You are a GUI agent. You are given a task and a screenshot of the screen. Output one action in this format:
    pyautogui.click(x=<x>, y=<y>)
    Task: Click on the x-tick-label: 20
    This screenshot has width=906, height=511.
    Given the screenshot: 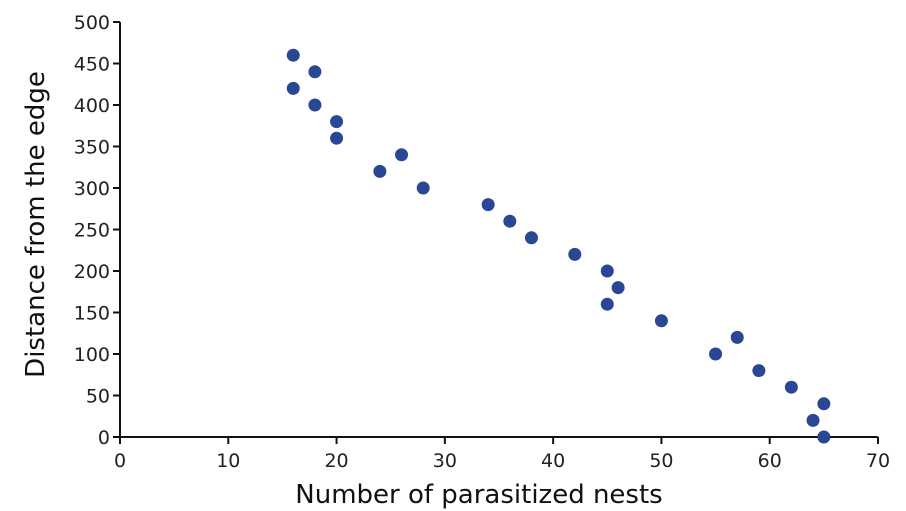 What is the action you would take?
    pyautogui.click(x=336, y=461)
    